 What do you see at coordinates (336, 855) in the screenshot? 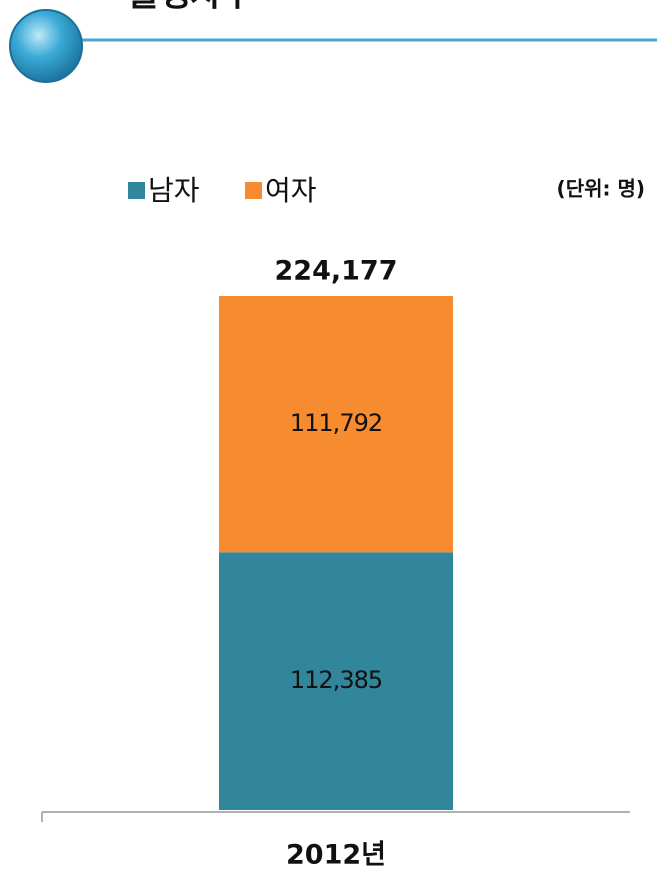
I see `x-tick-label: 2012년` at bounding box center [336, 855].